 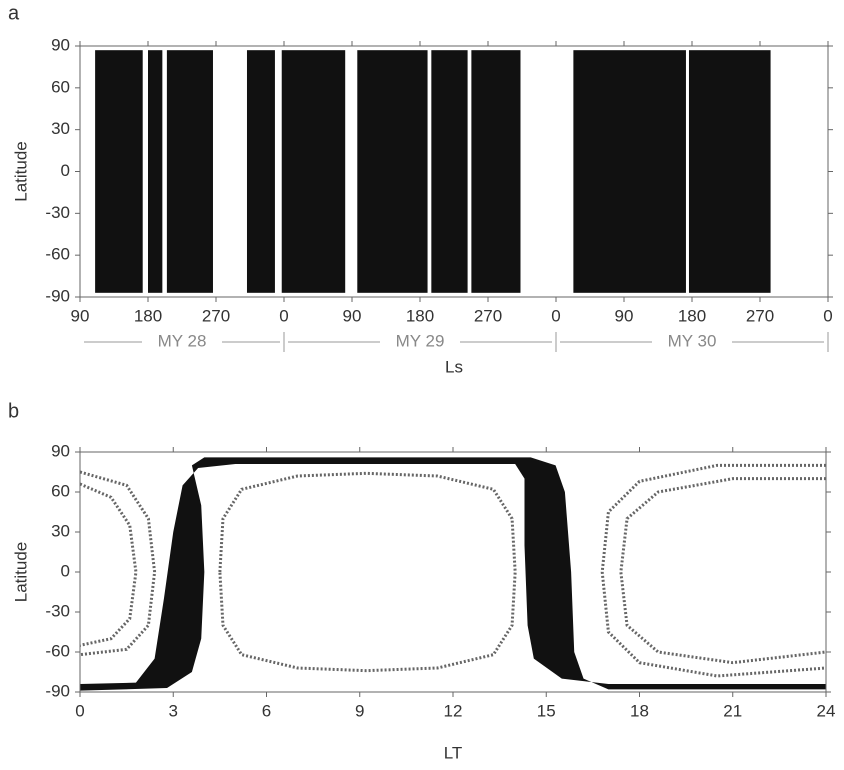 What do you see at coordinates (266, 710) in the screenshot?
I see `x-tick-label: 6` at bounding box center [266, 710].